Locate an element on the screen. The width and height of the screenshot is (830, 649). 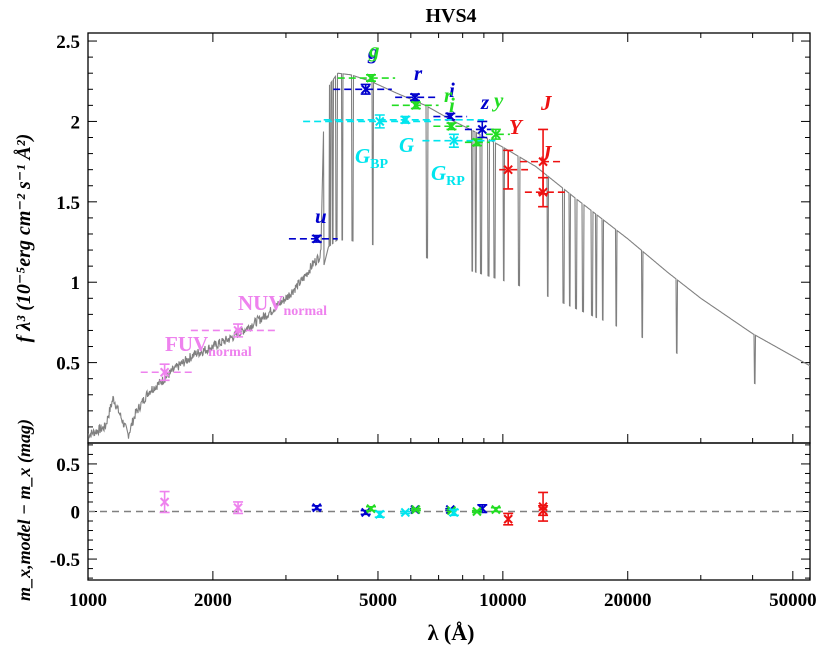
x-tick-label: 1000 is located at coordinates (88, 600).